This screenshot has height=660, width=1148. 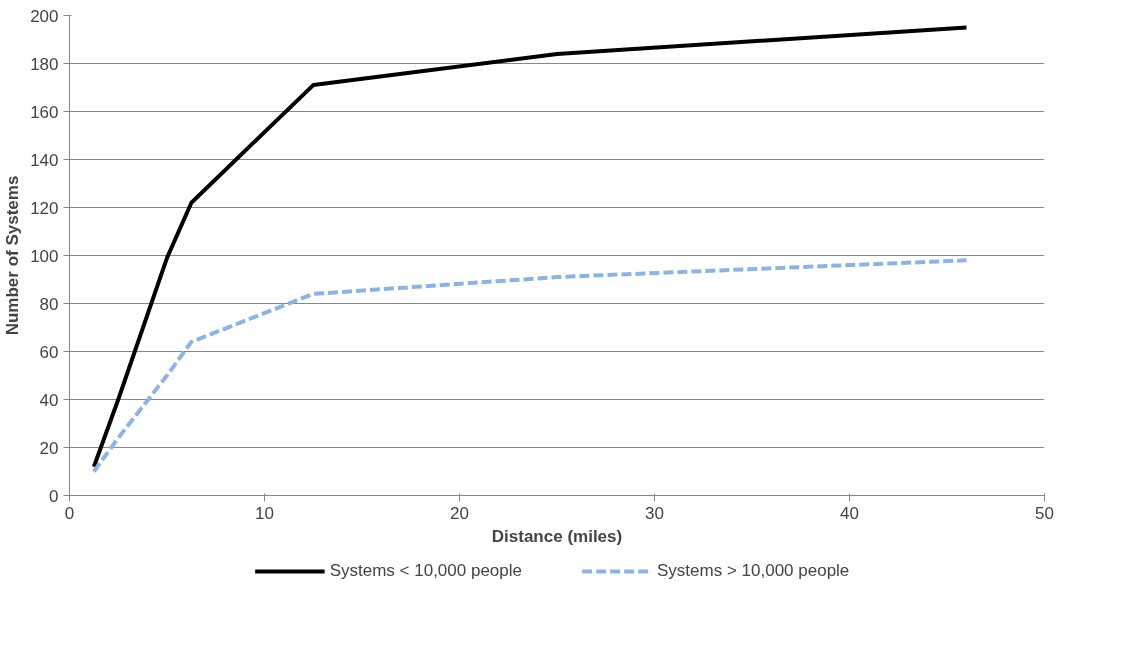 I want to click on y-tick-label: 100, so click(x=44, y=256).